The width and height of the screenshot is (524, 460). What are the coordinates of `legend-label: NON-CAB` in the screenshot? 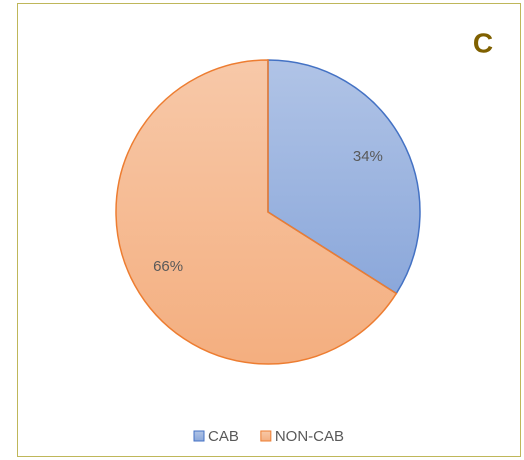 It's located at (309, 436).